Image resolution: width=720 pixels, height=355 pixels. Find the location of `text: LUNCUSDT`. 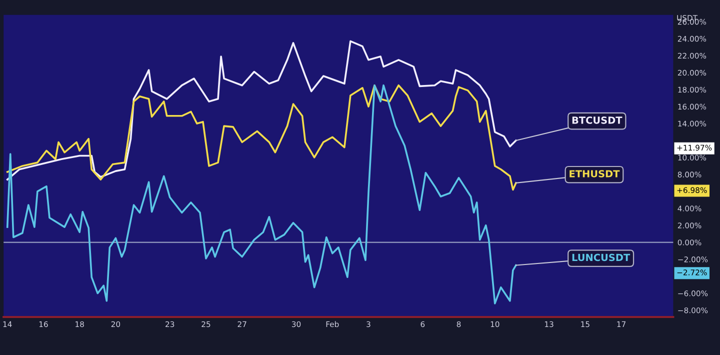

text: LUNCUSDT is located at coordinates (601, 258).